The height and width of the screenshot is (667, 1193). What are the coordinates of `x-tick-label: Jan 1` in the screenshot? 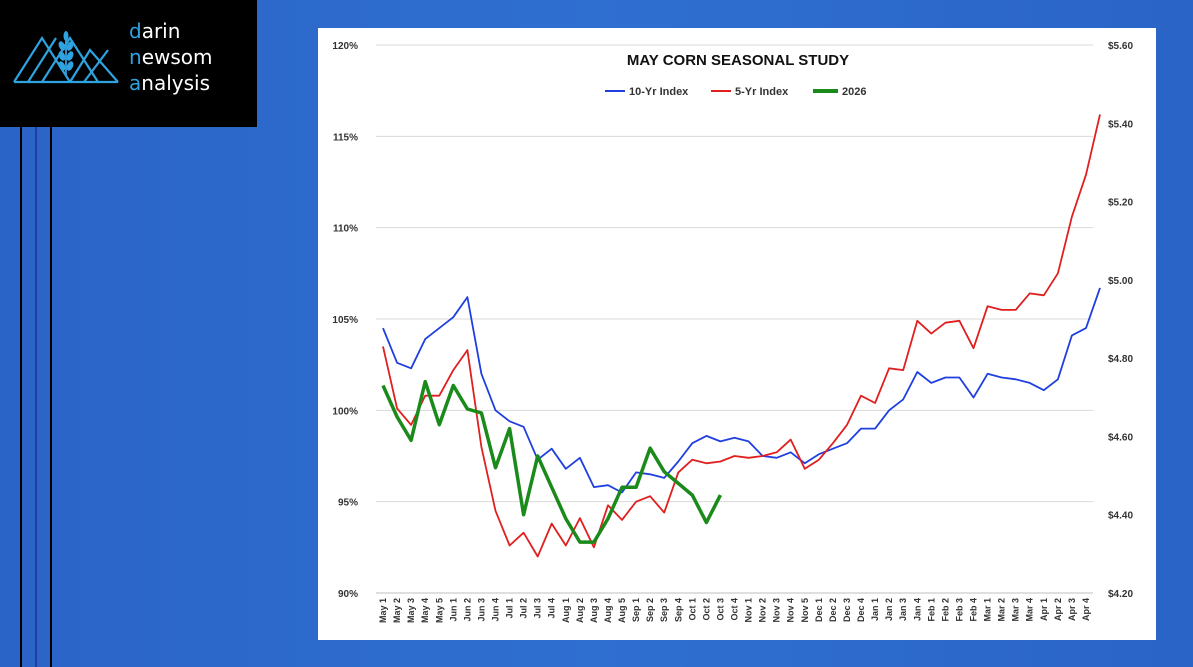 It's located at (875, 609).